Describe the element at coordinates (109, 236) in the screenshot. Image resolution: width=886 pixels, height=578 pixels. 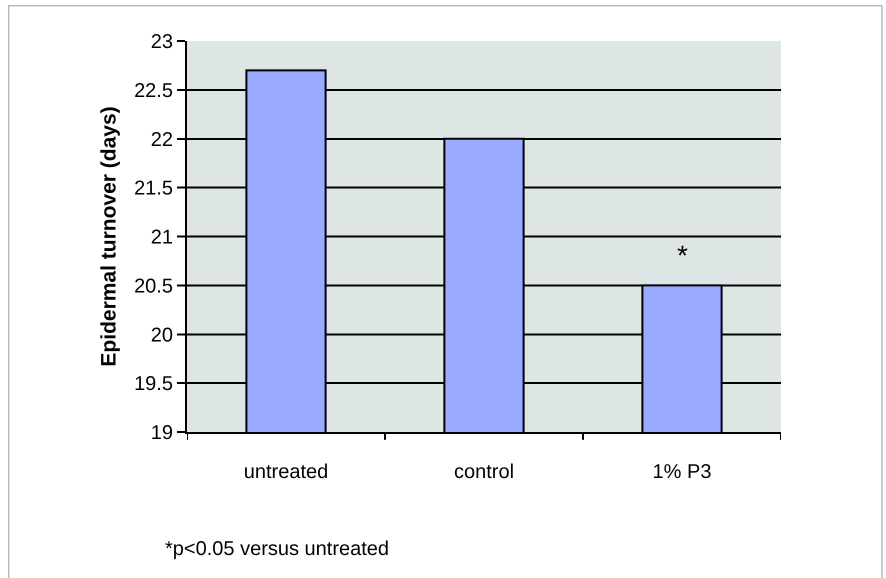
I see `y-axis-title: Epidermal turnover (days)` at that location.